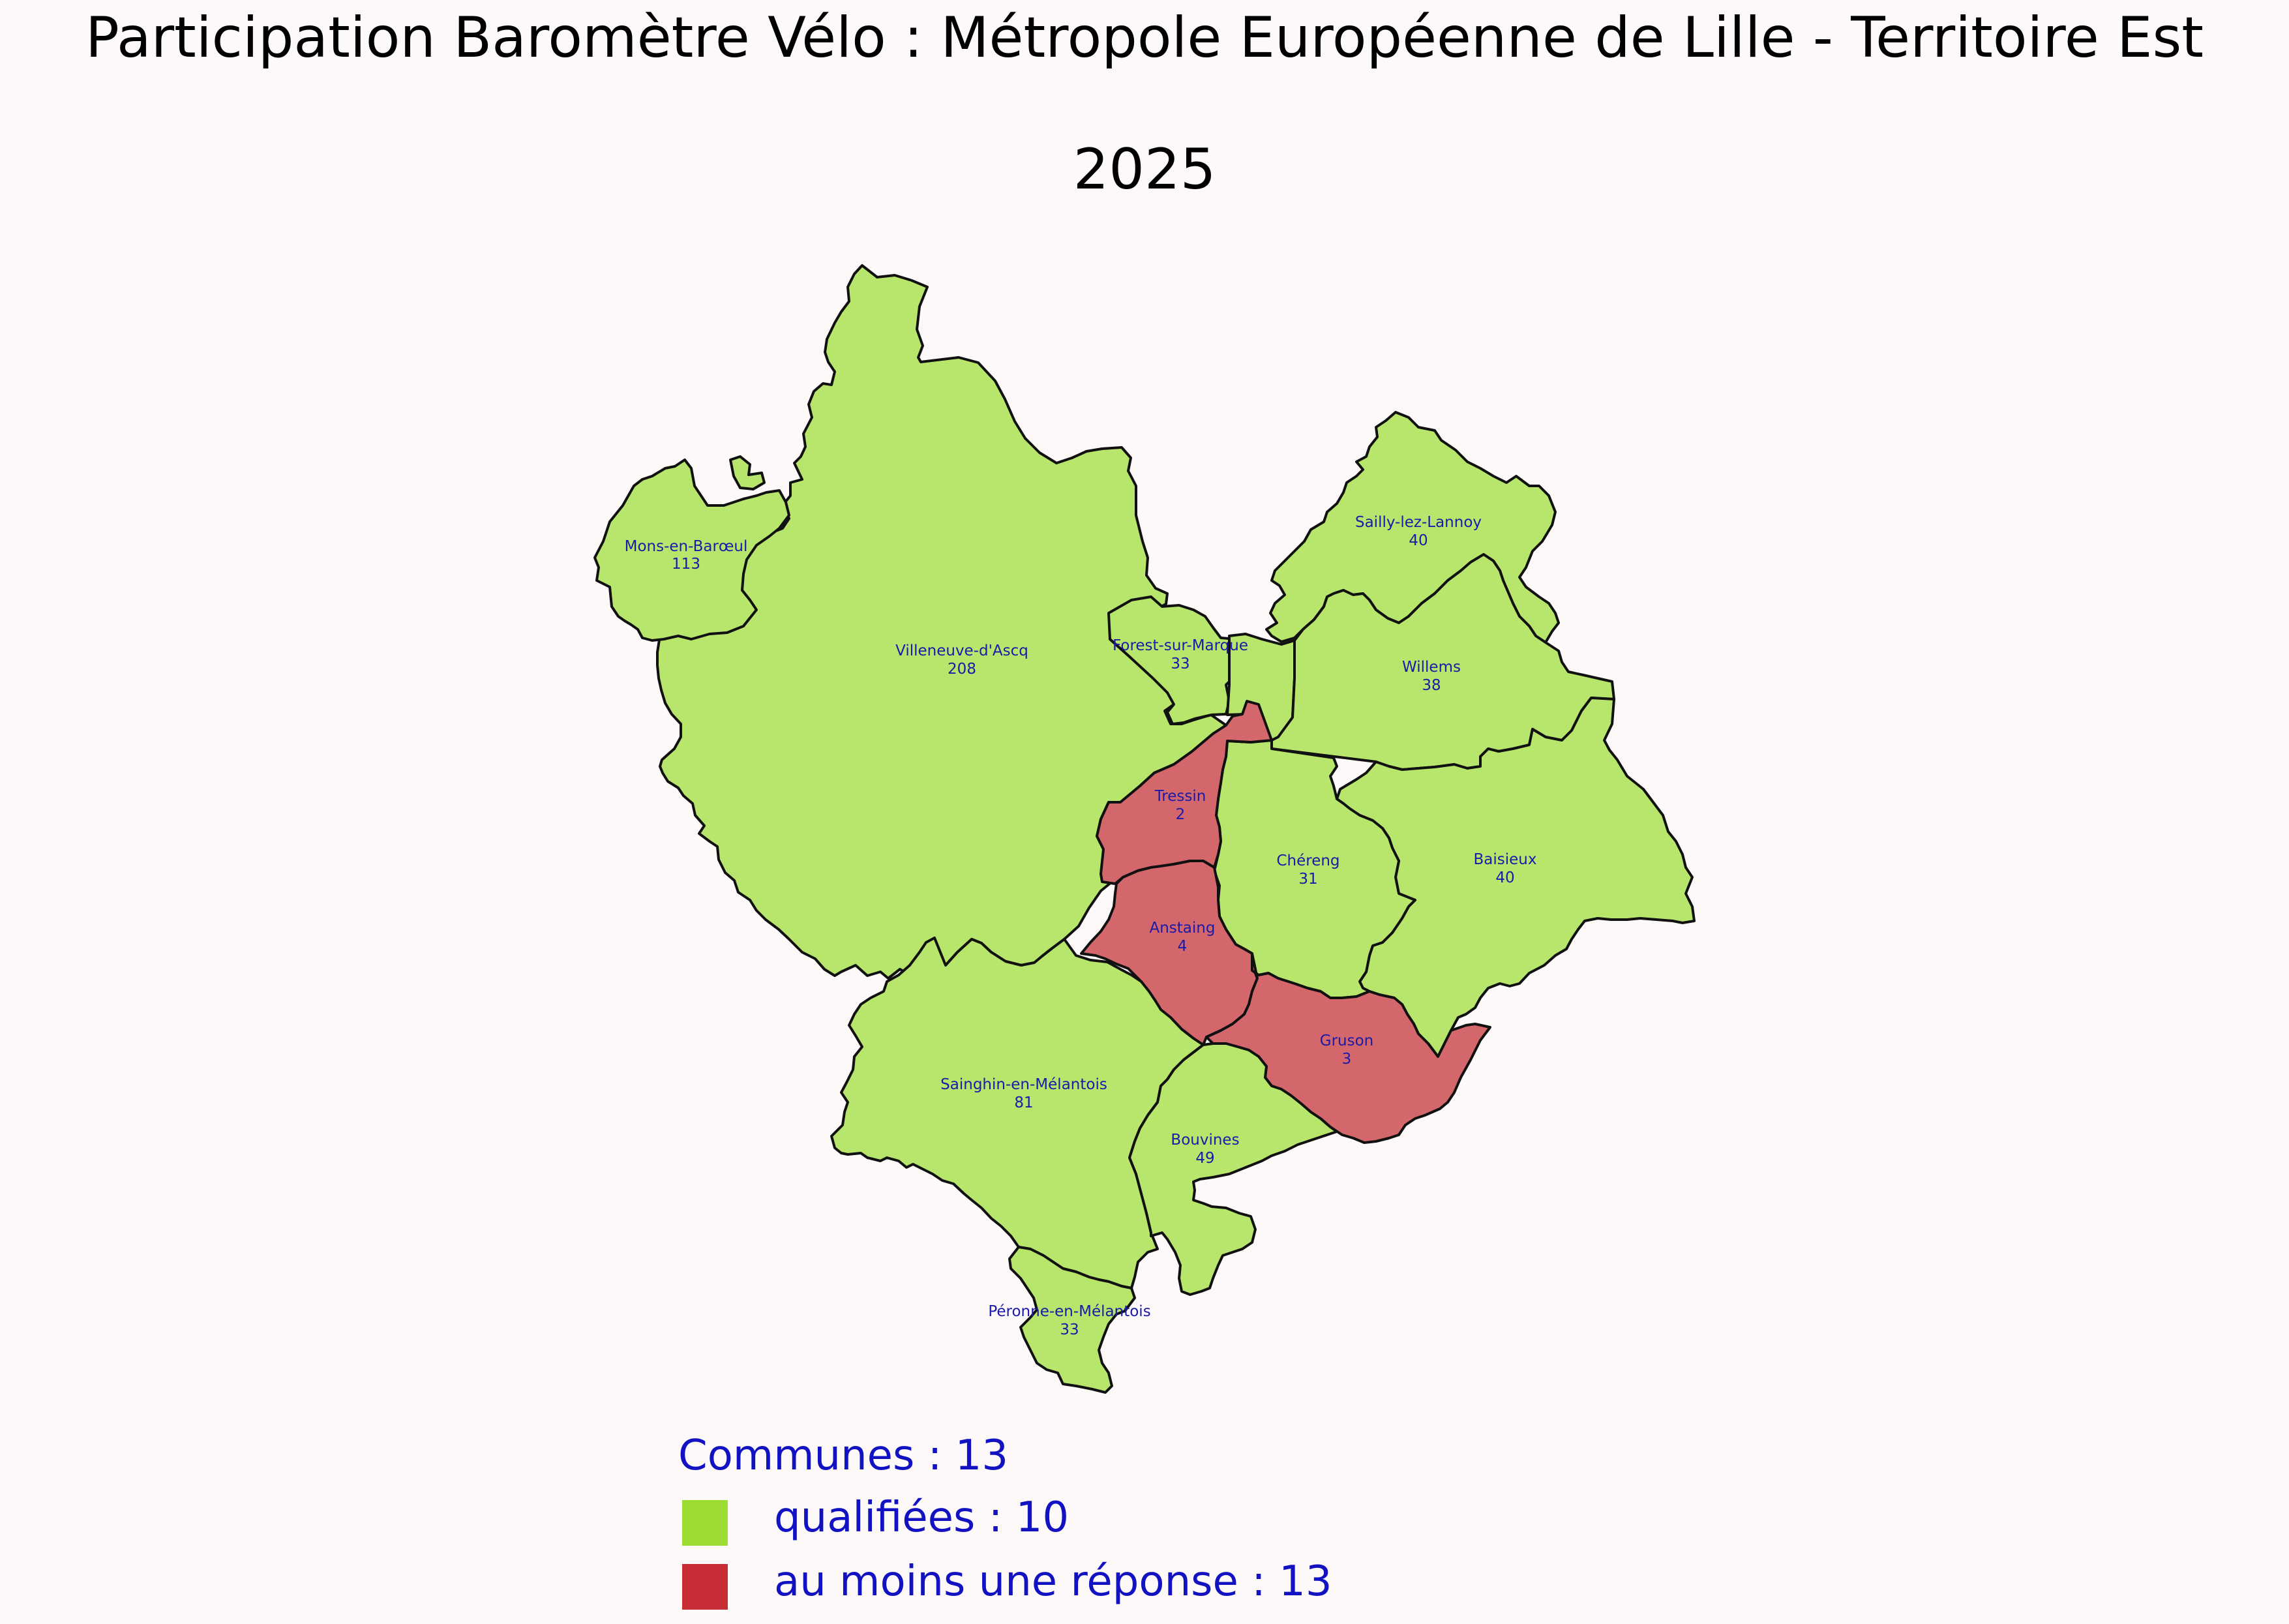 The width and height of the screenshot is (2289, 1624). What do you see at coordinates (1180, 796) in the screenshot?
I see `label-tressin-name: Tressin` at bounding box center [1180, 796].